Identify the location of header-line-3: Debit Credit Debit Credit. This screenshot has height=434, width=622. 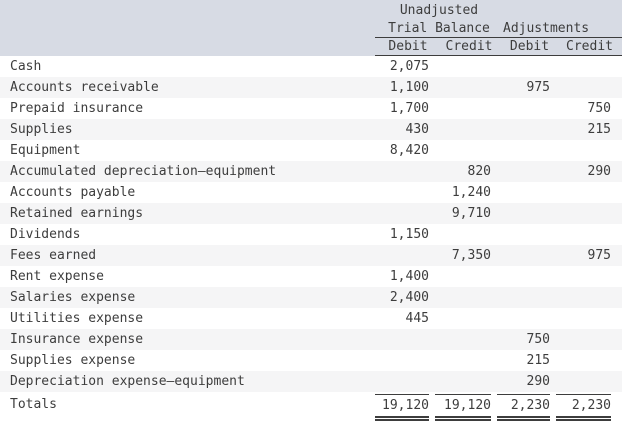
(311, 47).